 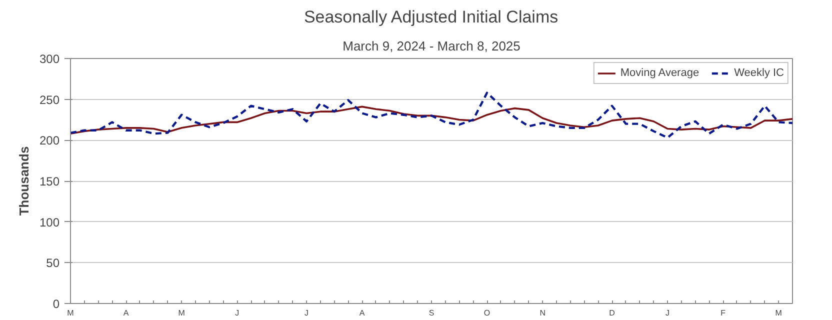 What do you see at coordinates (543, 313) in the screenshot?
I see `x-tick-label: N` at bounding box center [543, 313].